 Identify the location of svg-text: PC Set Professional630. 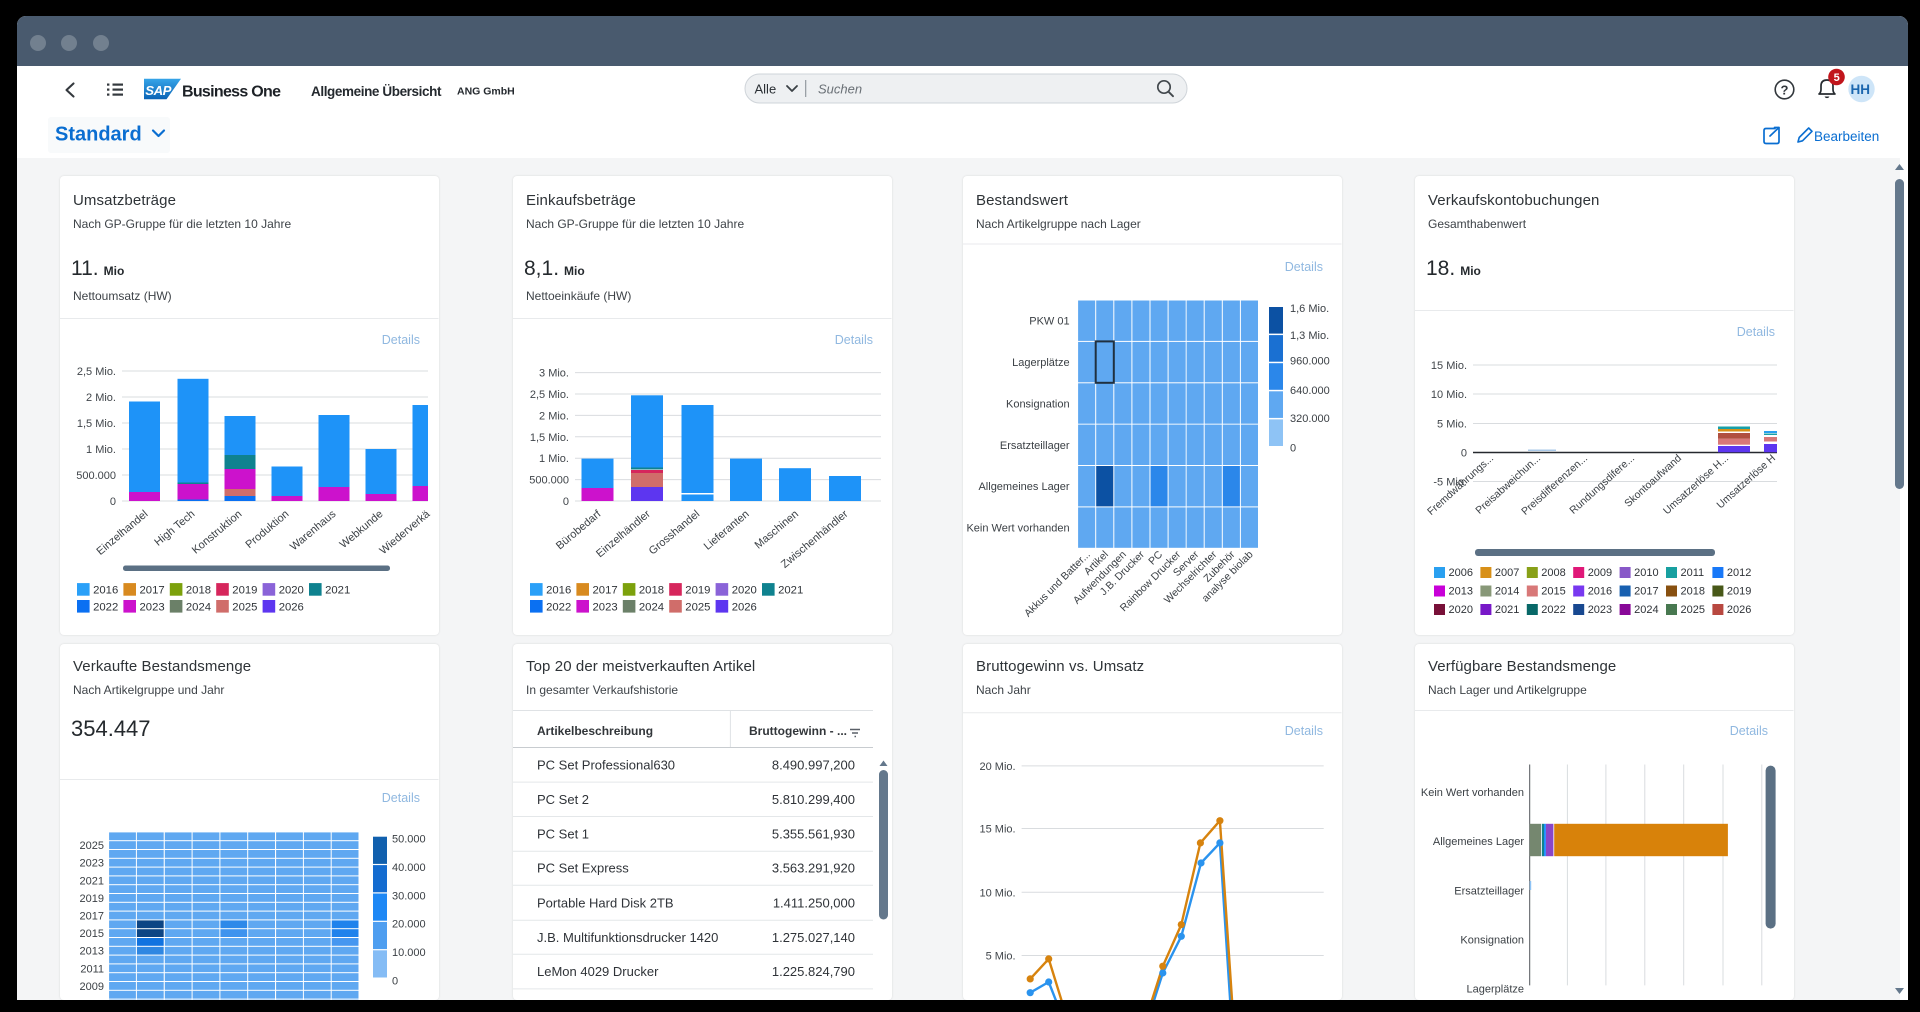
(606, 764).